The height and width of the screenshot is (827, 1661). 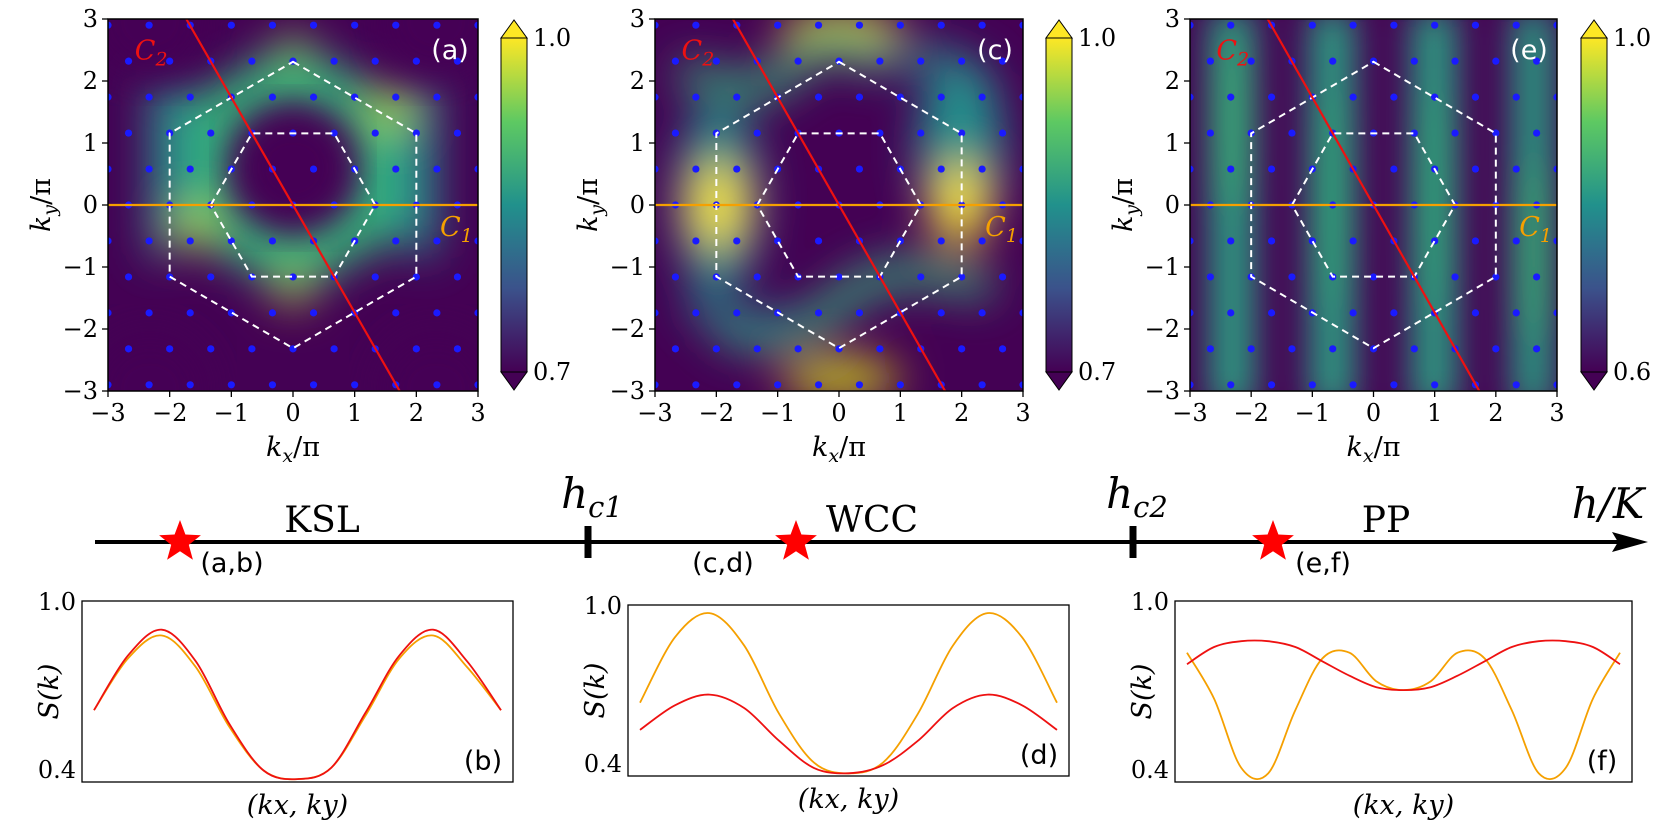 I want to click on colorbar-min-label: 0.7, so click(x=1097, y=372).